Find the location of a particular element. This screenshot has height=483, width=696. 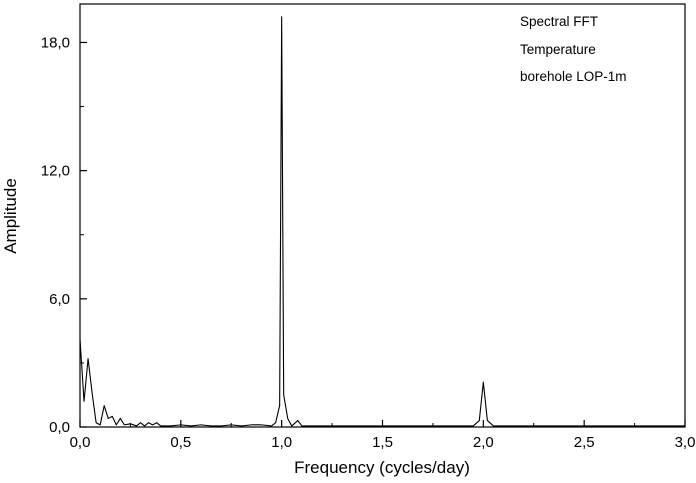

x-tick-label: 0,0 is located at coordinates (80, 442).